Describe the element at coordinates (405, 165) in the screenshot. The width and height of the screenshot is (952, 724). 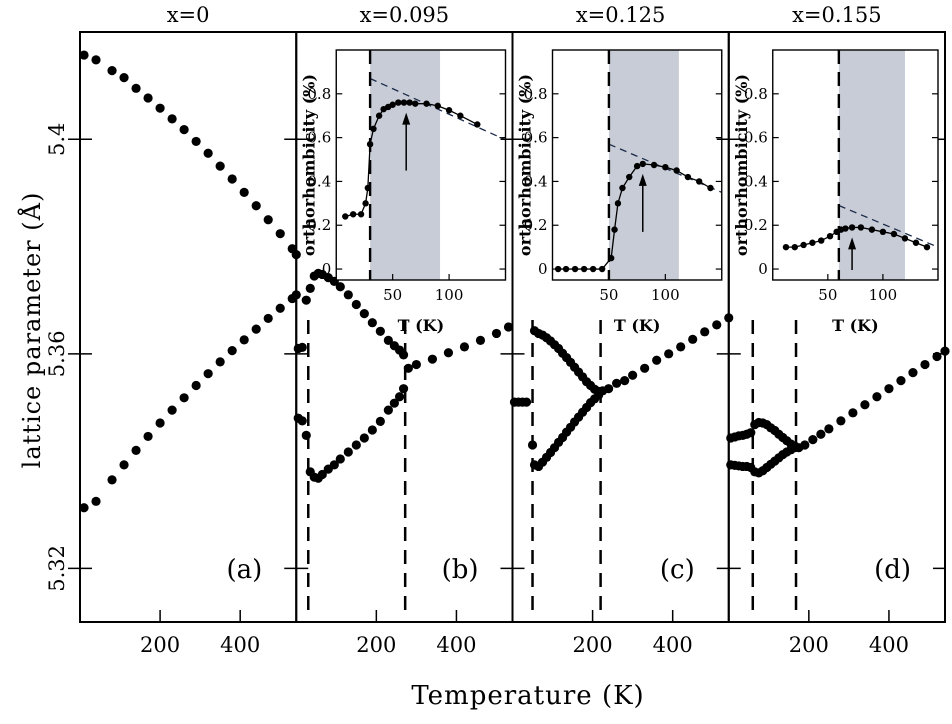
I see `panel-b-inset-shaded-region` at that location.